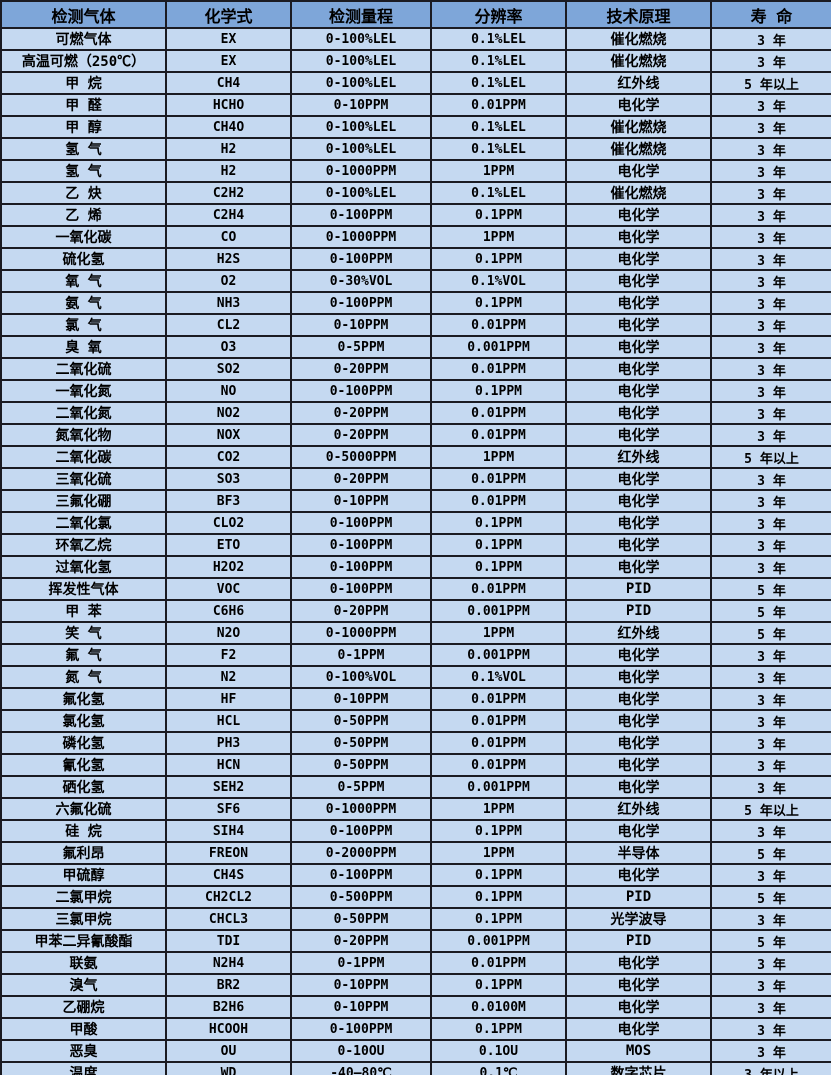  Describe the element at coordinates (228, 1051) in the screenshot. I see `cell-chemical-formula: OU` at that location.